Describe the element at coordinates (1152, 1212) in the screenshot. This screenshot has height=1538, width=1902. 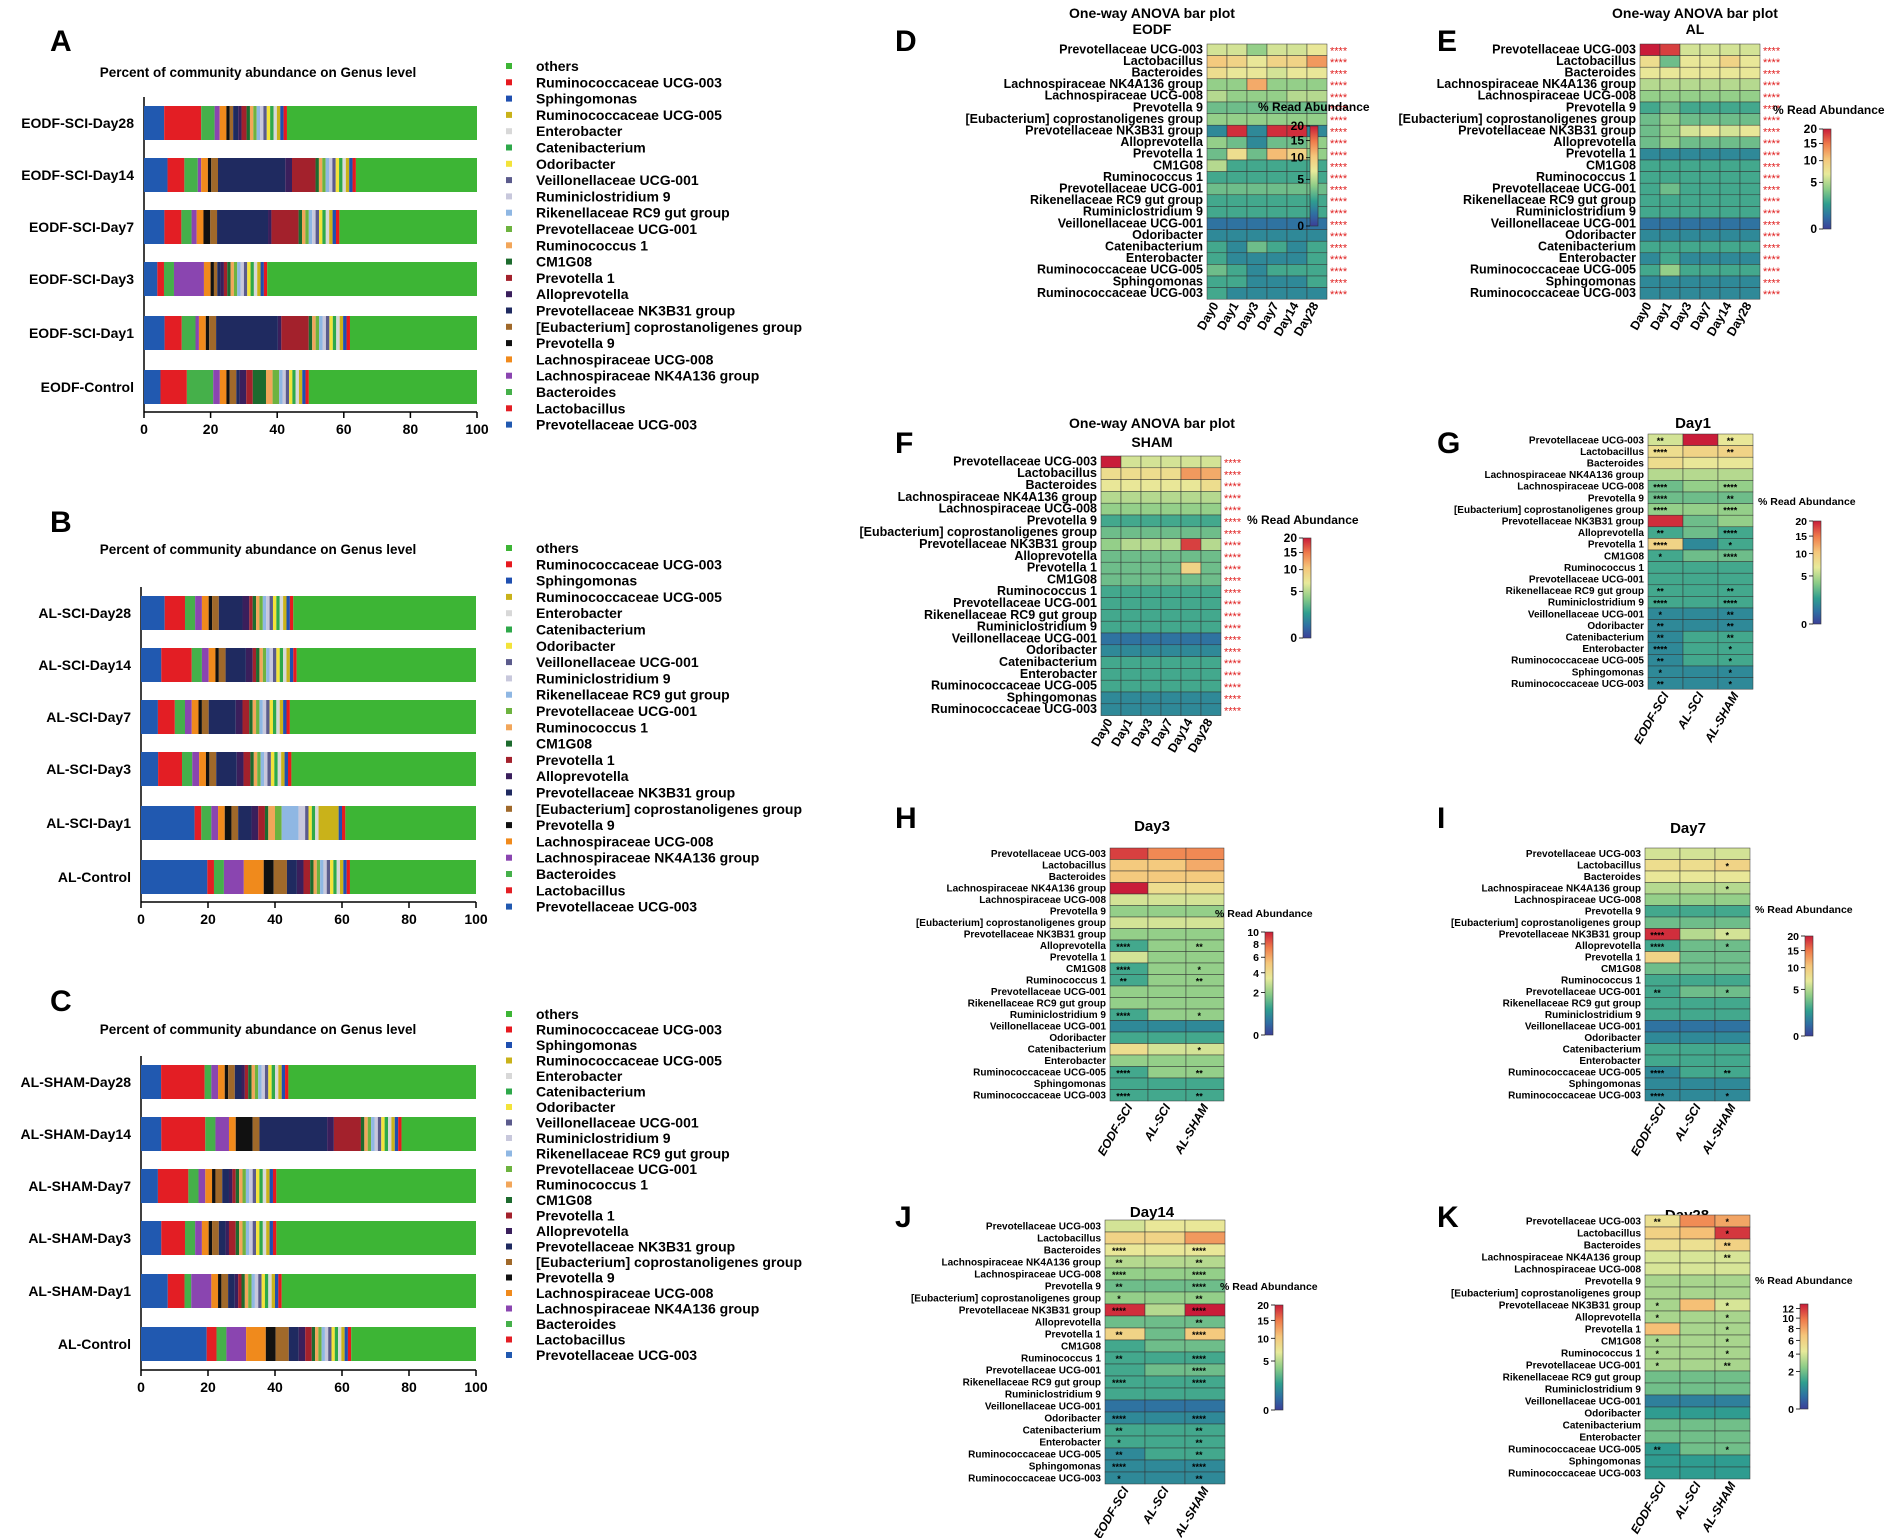
I see `heatmap-title: Day14` at that location.